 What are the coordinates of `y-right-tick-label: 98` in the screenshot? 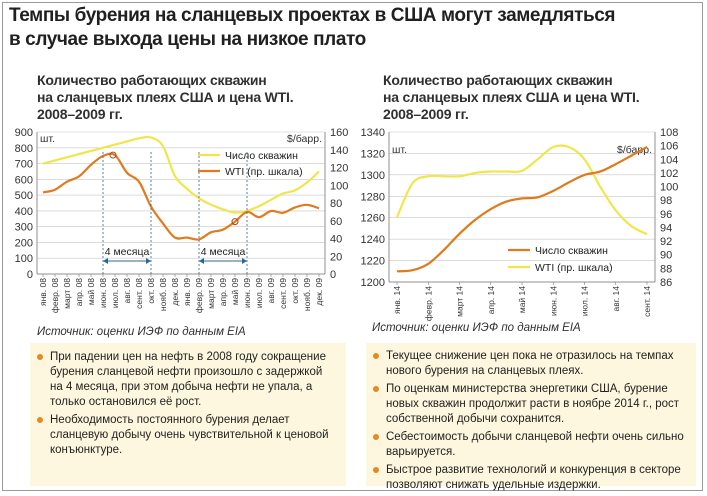 It's located at (666, 201).